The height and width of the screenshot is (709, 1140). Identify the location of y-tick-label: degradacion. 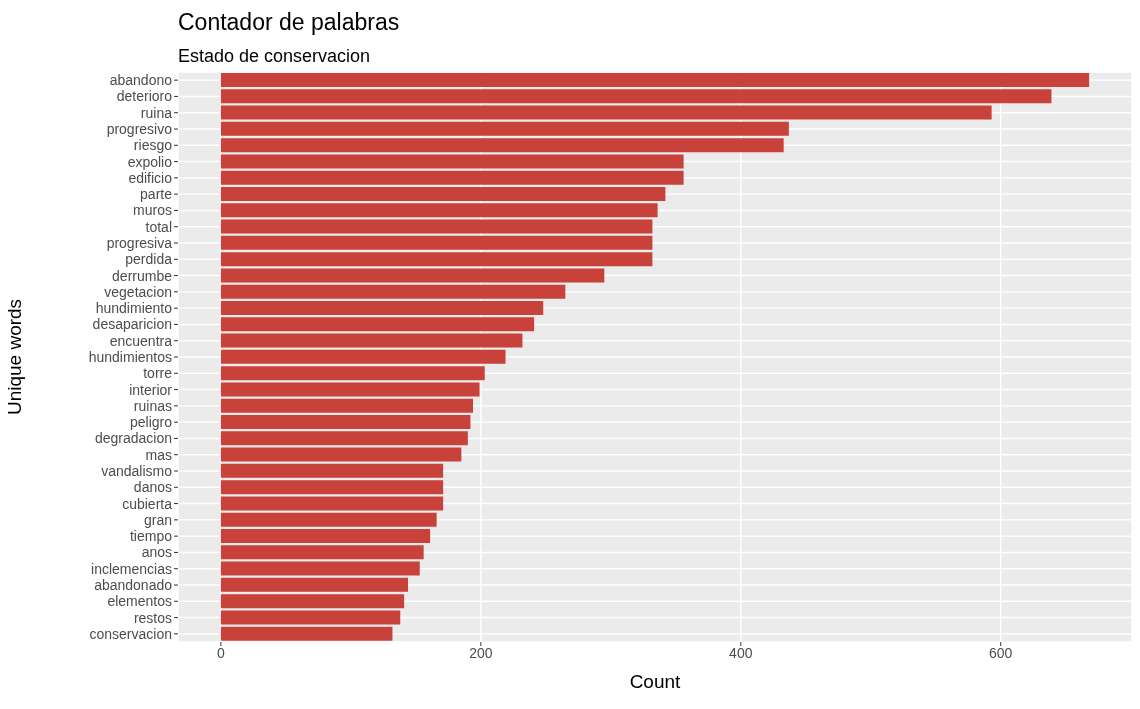
(133, 438).